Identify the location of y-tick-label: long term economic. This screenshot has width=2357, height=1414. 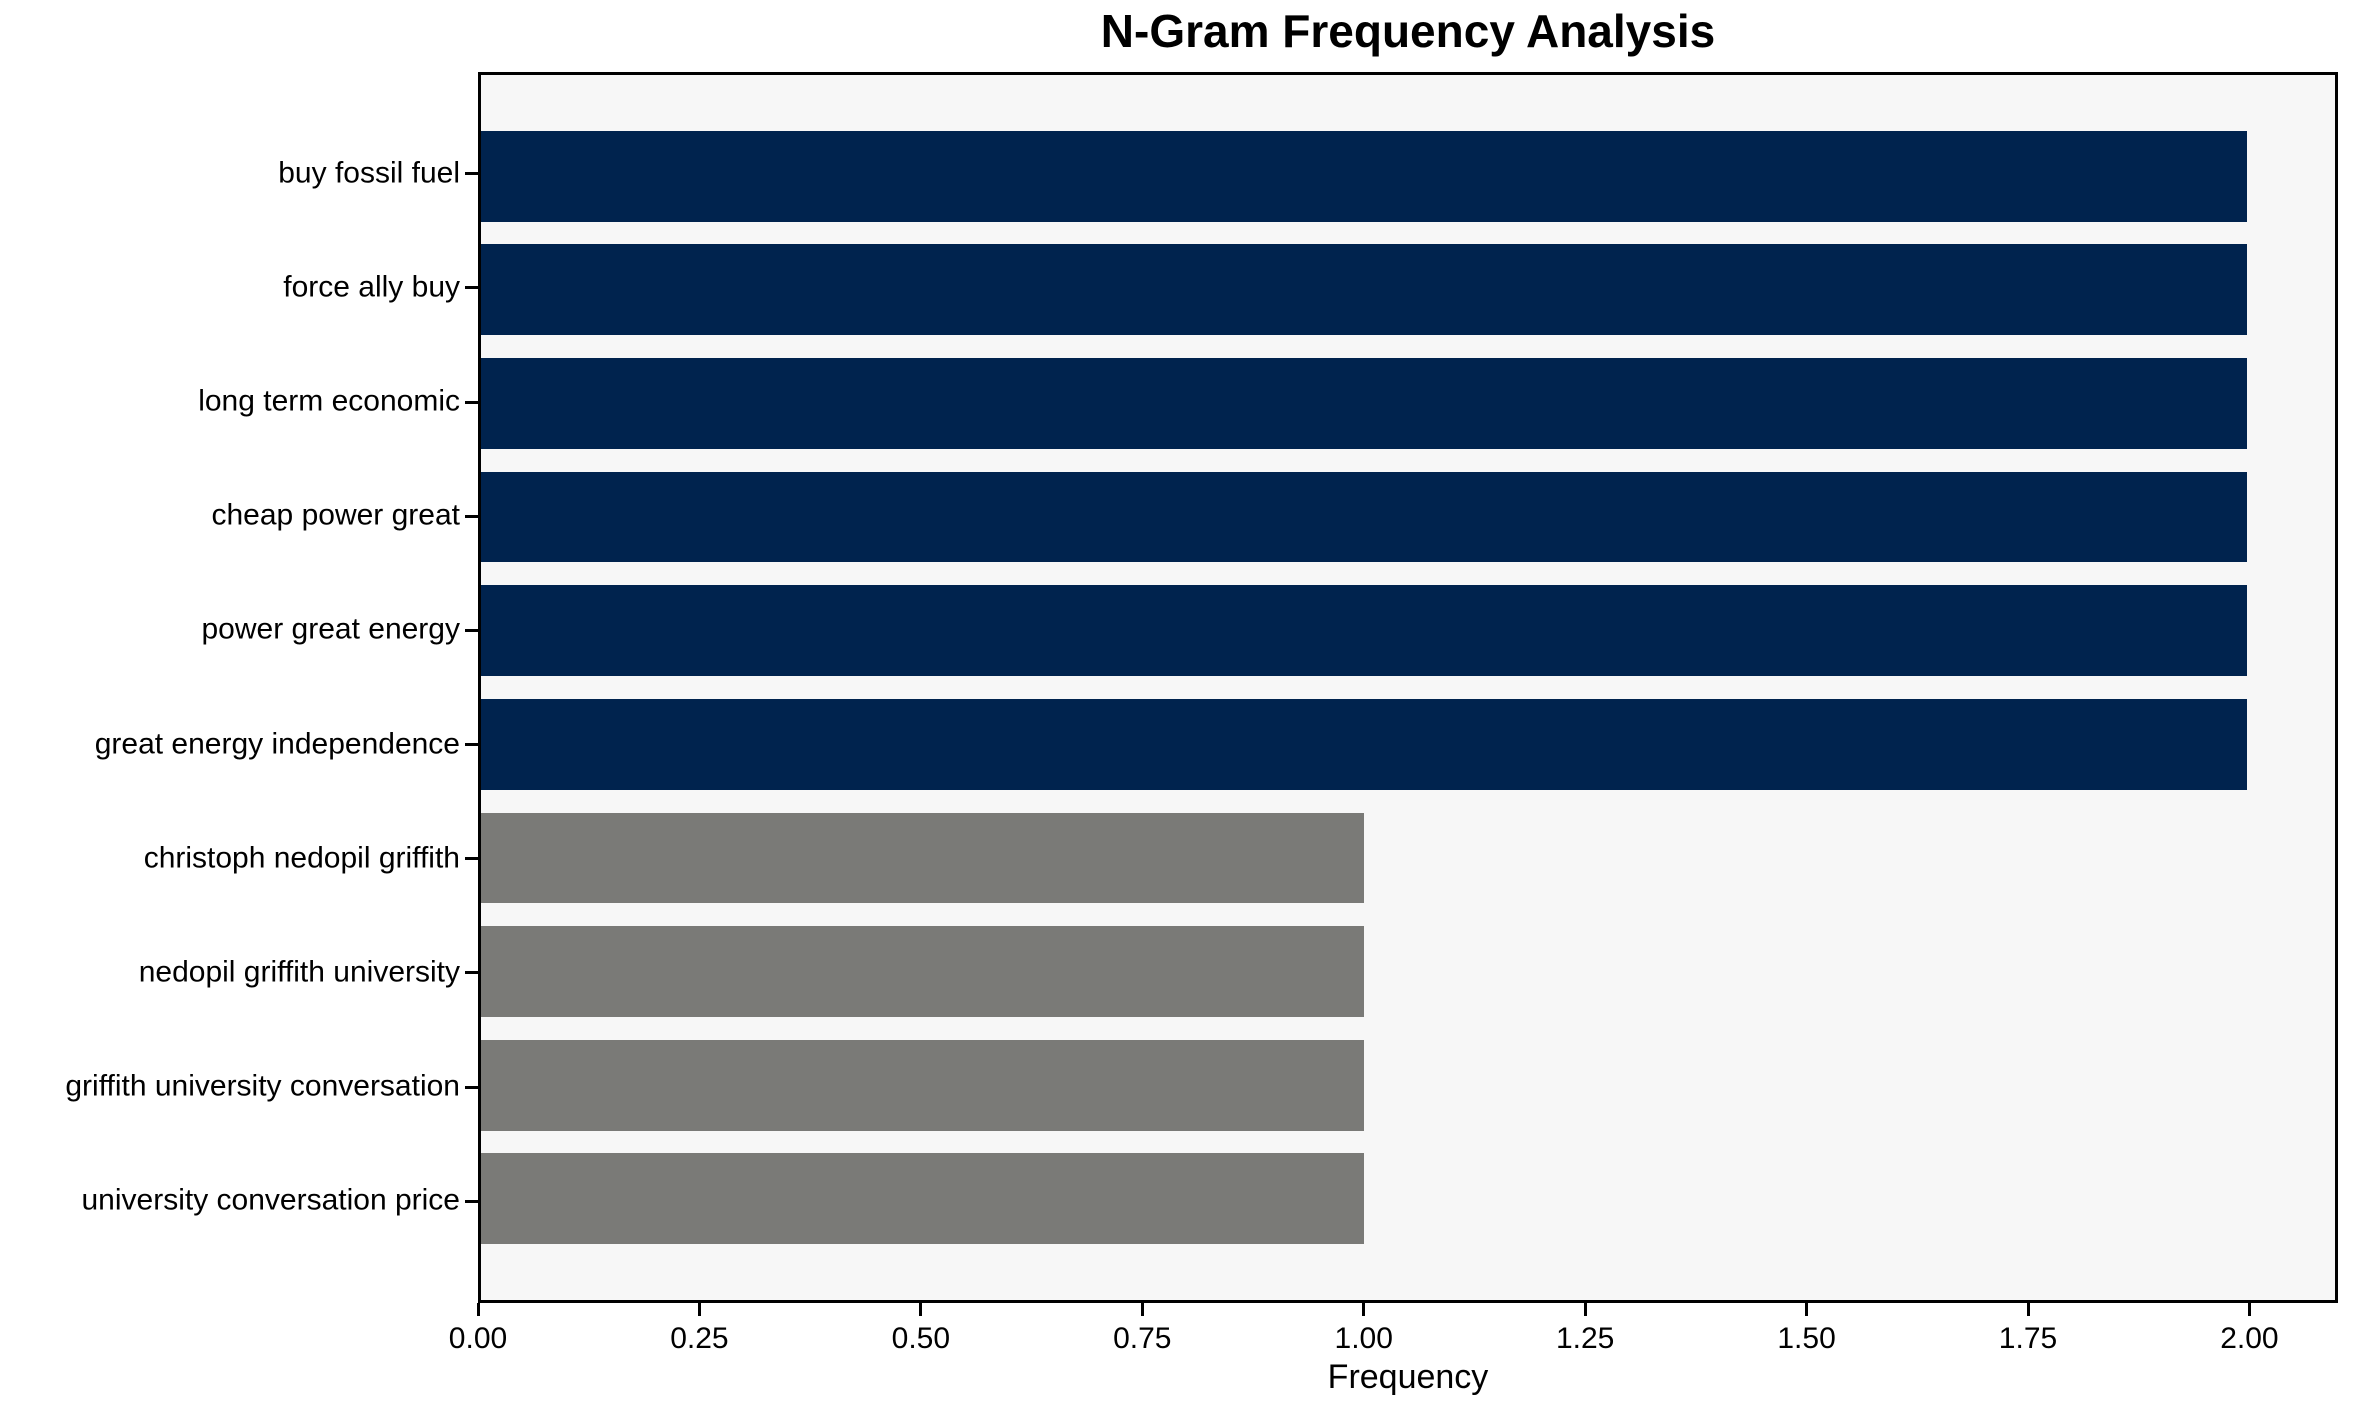
(329, 401).